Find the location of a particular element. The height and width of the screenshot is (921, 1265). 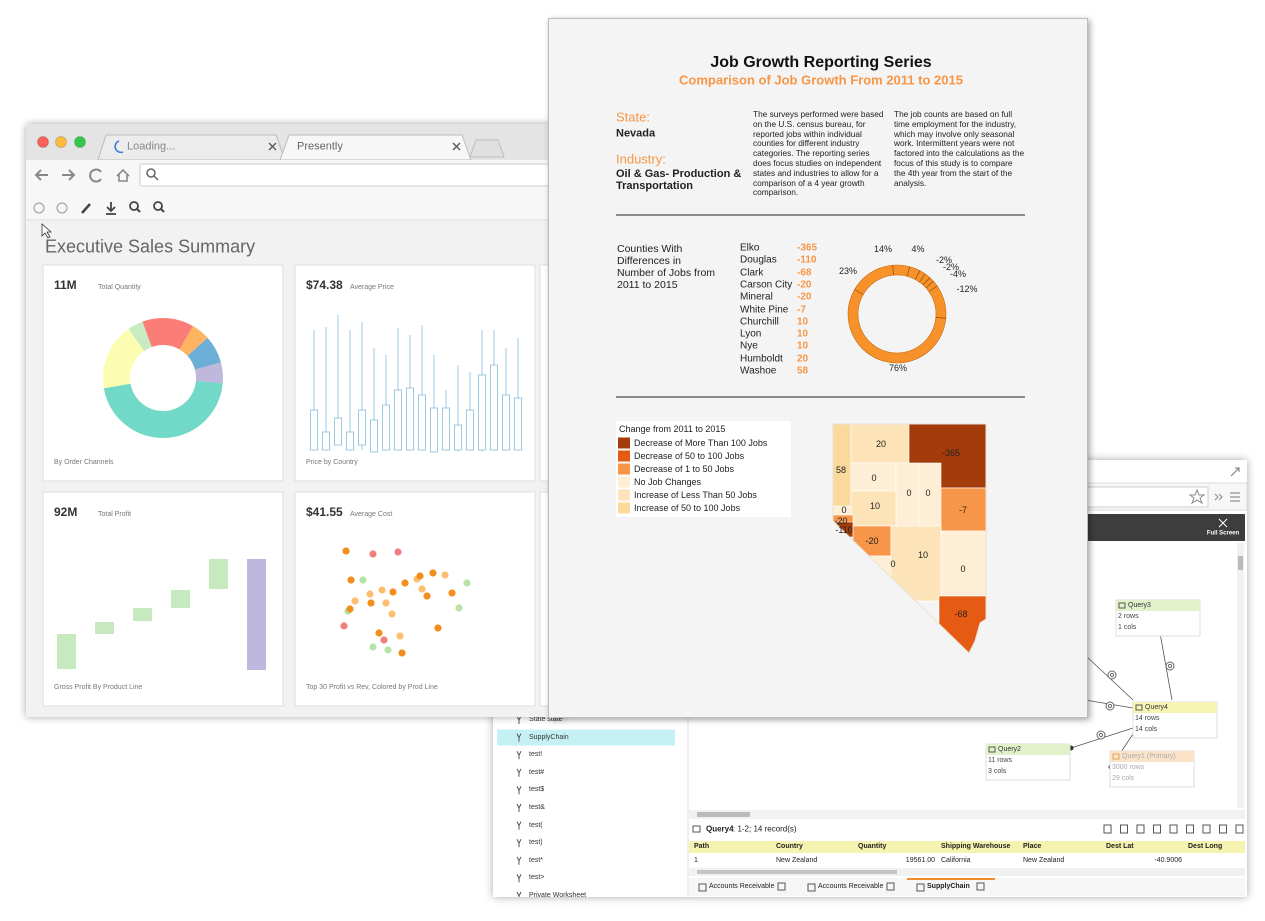

county-change: -20 is located at coordinates (804, 285).